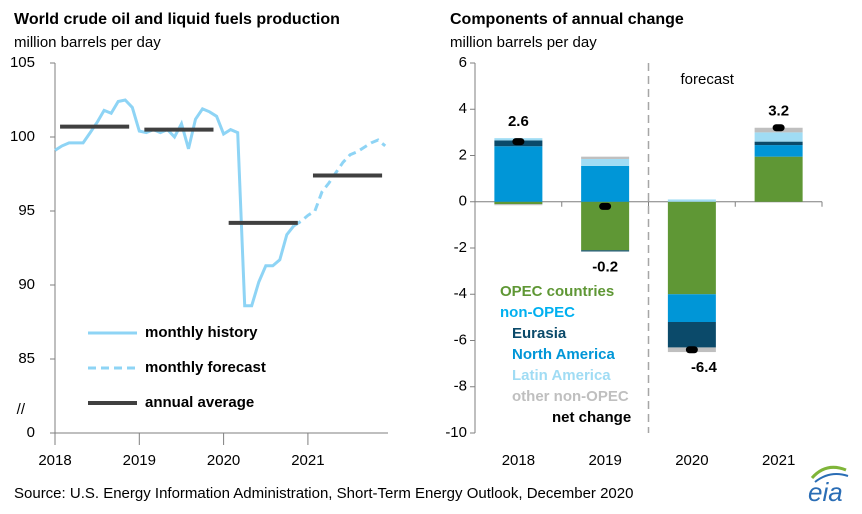 The width and height of the screenshot is (862, 514). Describe the element at coordinates (22, 136) in the screenshot. I see `y-tick-label: 100` at that location.